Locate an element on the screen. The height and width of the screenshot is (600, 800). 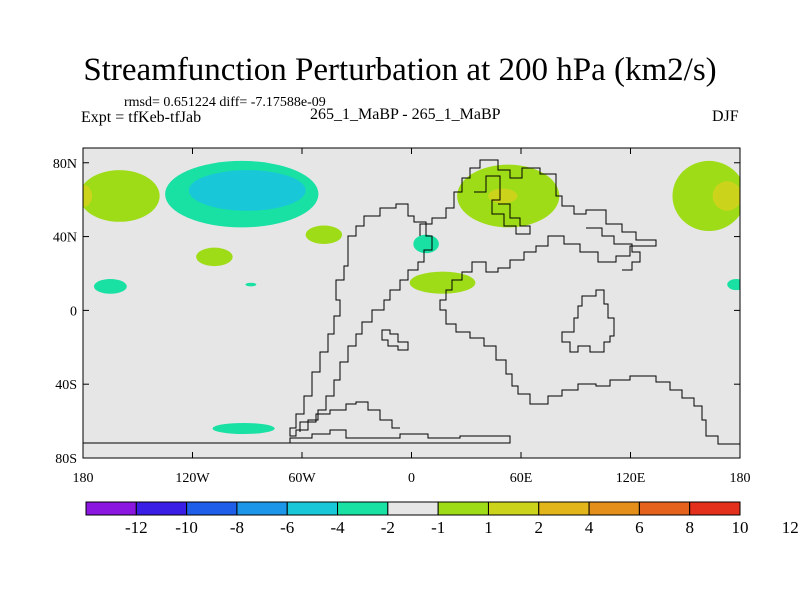
colorbar-label: 2 is located at coordinates (539, 527).